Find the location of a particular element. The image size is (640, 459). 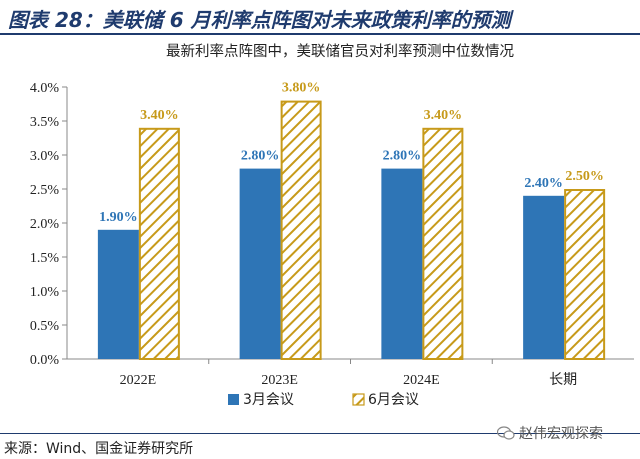

source-note: 来源：Wind、国金证券研究所 is located at coordinates (99, 449).